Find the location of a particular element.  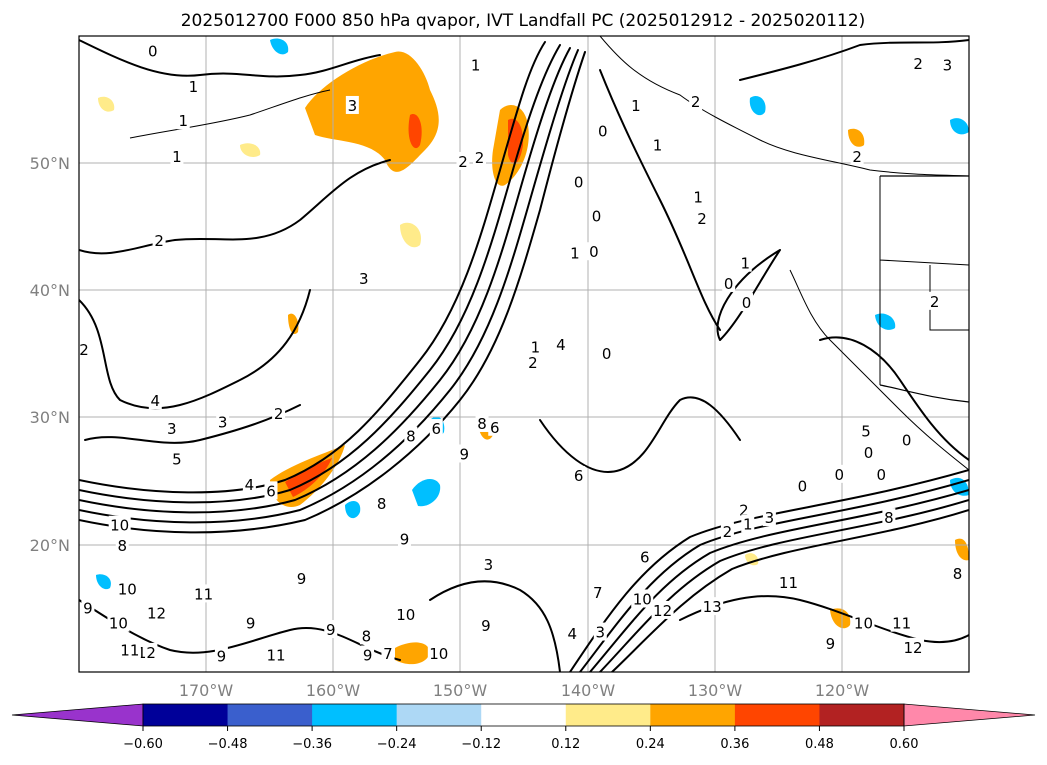

contour-label: 10 is located at coordinates (118, 624).